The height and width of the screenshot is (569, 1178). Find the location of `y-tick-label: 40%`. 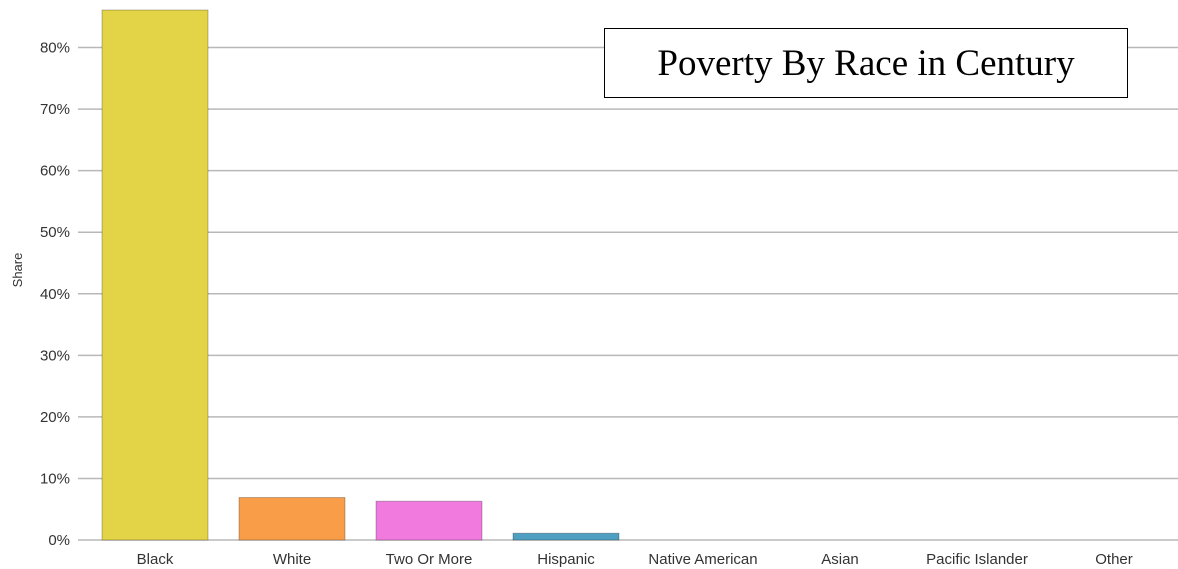

y-tick-label: 40% is located at coordinates (55, 294).